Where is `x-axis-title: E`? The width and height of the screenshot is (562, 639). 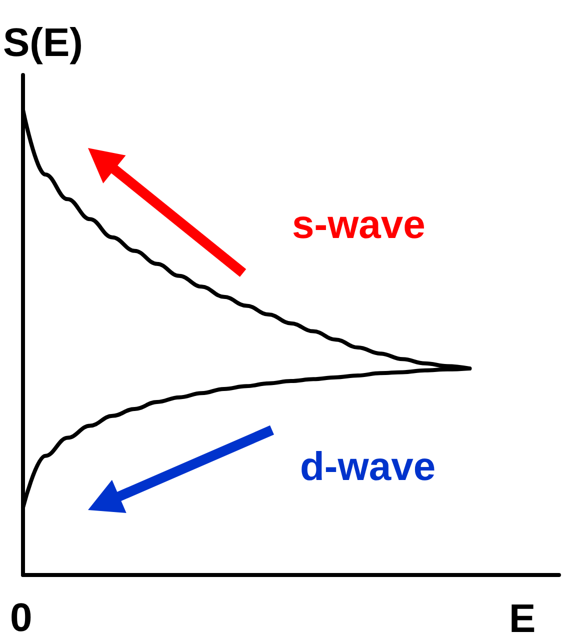
x-axis-title: E is located at coordinates (522, 618).